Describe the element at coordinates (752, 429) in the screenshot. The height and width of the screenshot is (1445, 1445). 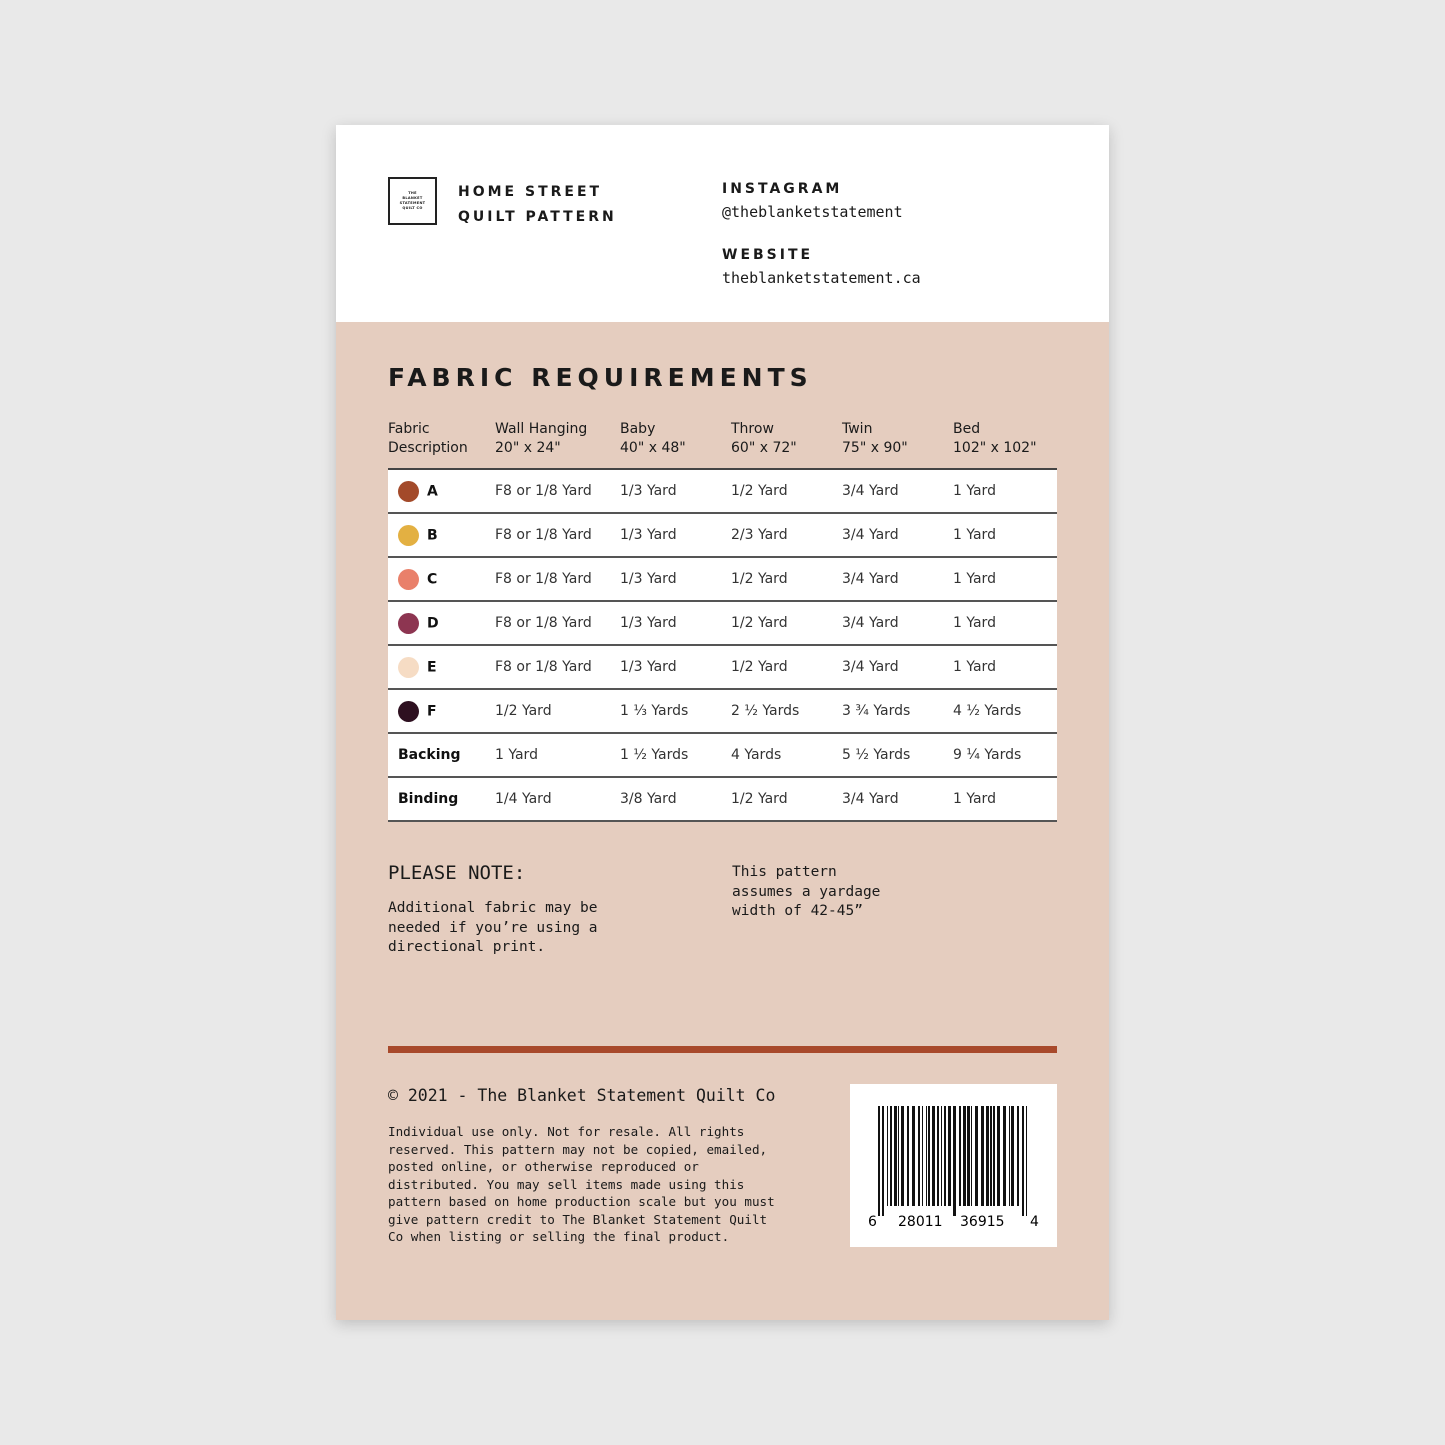
I see `header-line-1: Throw` at that location.